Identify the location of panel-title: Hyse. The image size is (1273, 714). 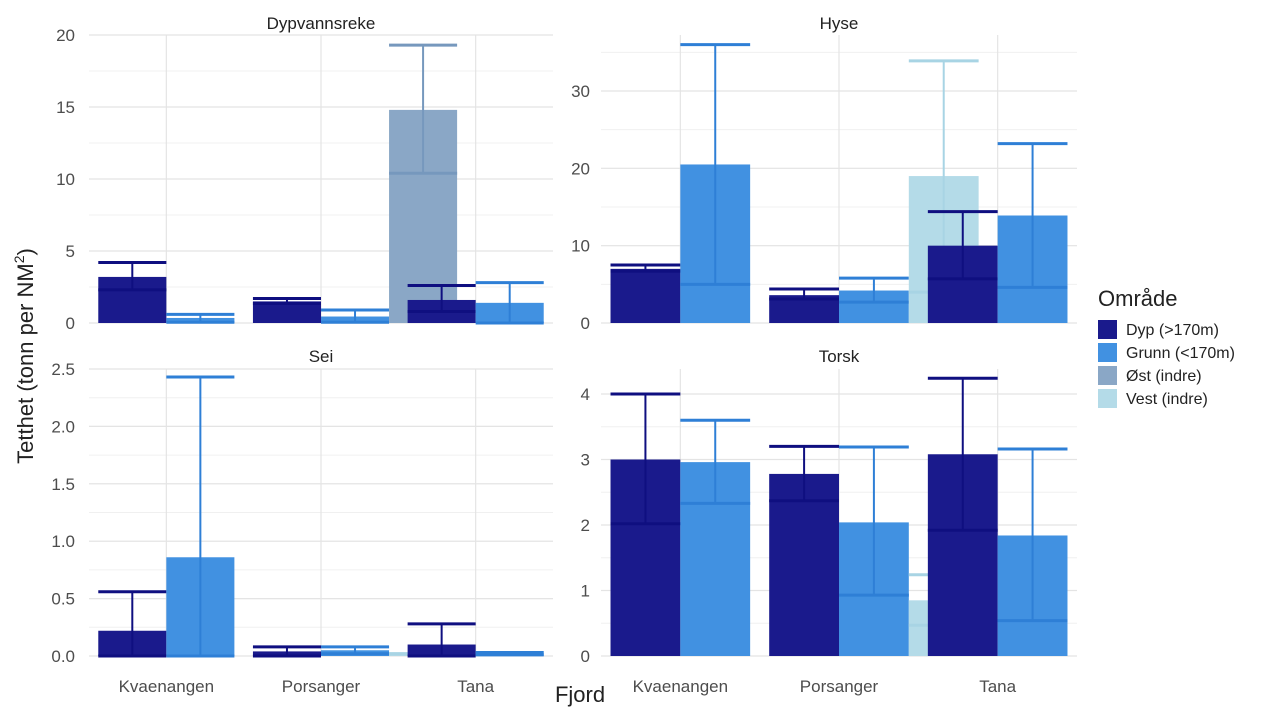
(839, 23).